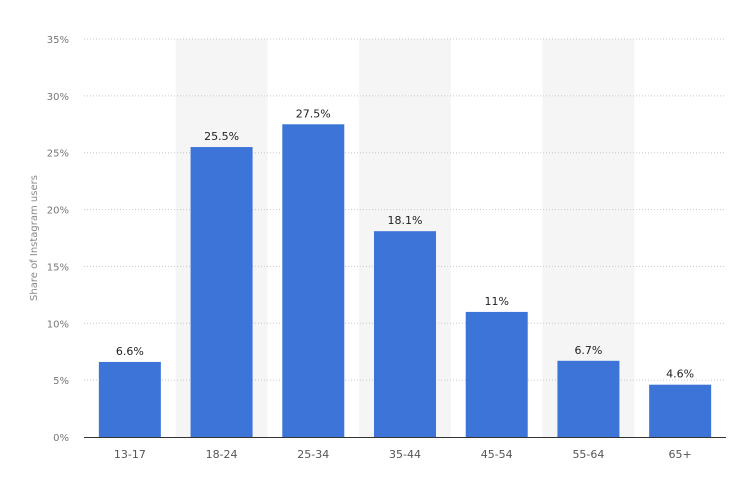 The image size is (736, 477). Describe the element at coordinates (58, 211) in the screenshot. I see `y-tick-label: 20%` at that location.